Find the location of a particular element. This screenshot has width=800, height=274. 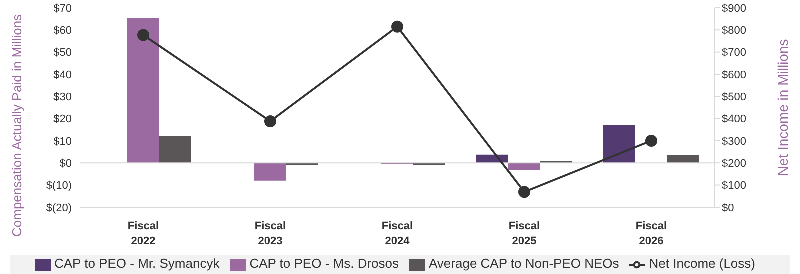

y2-axis-title: Net Income in Millions is located at coordinates (782, 107).